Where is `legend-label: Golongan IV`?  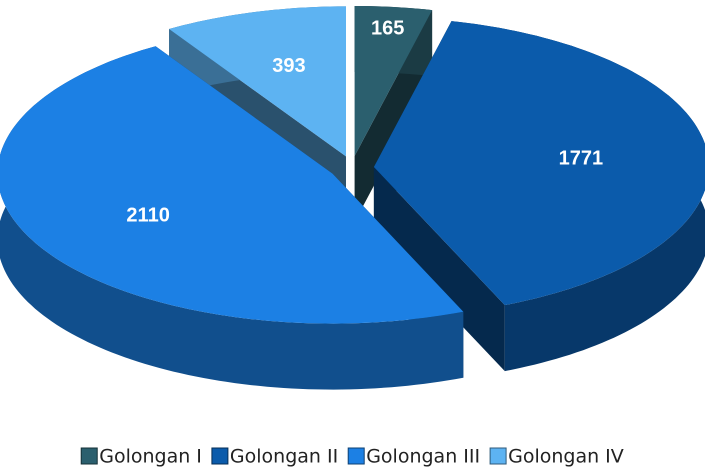
legend-label: Golongan IV is located at coordinates (566, 457).